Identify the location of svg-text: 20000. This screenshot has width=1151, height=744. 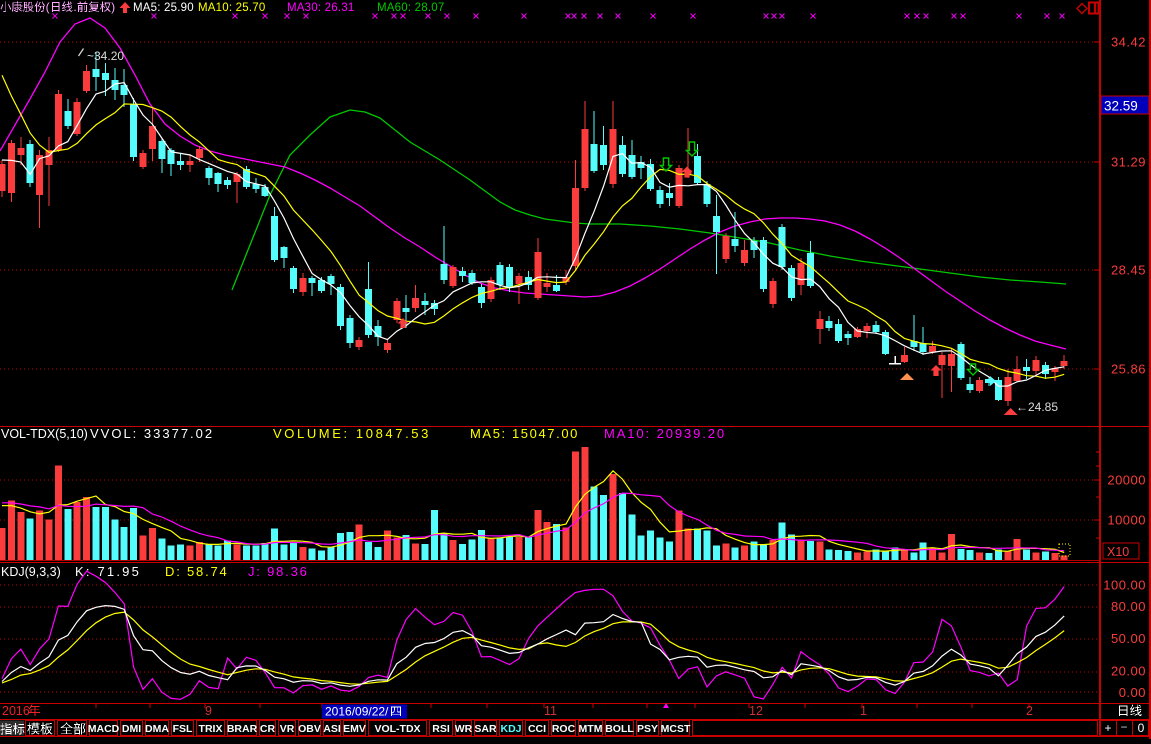
(1126, 480).